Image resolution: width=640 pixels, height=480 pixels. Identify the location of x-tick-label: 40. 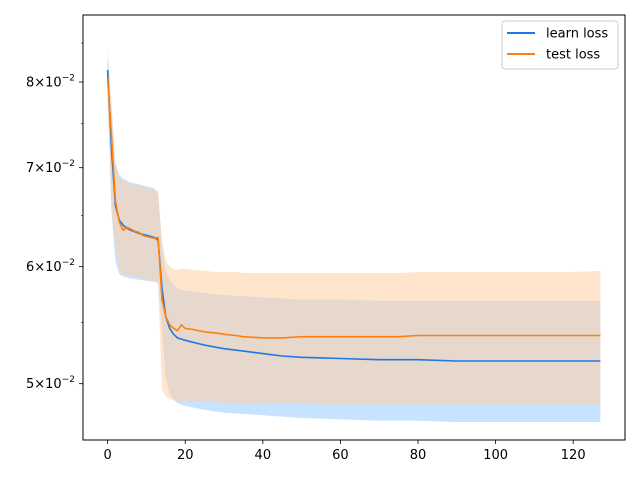
(263, 455).